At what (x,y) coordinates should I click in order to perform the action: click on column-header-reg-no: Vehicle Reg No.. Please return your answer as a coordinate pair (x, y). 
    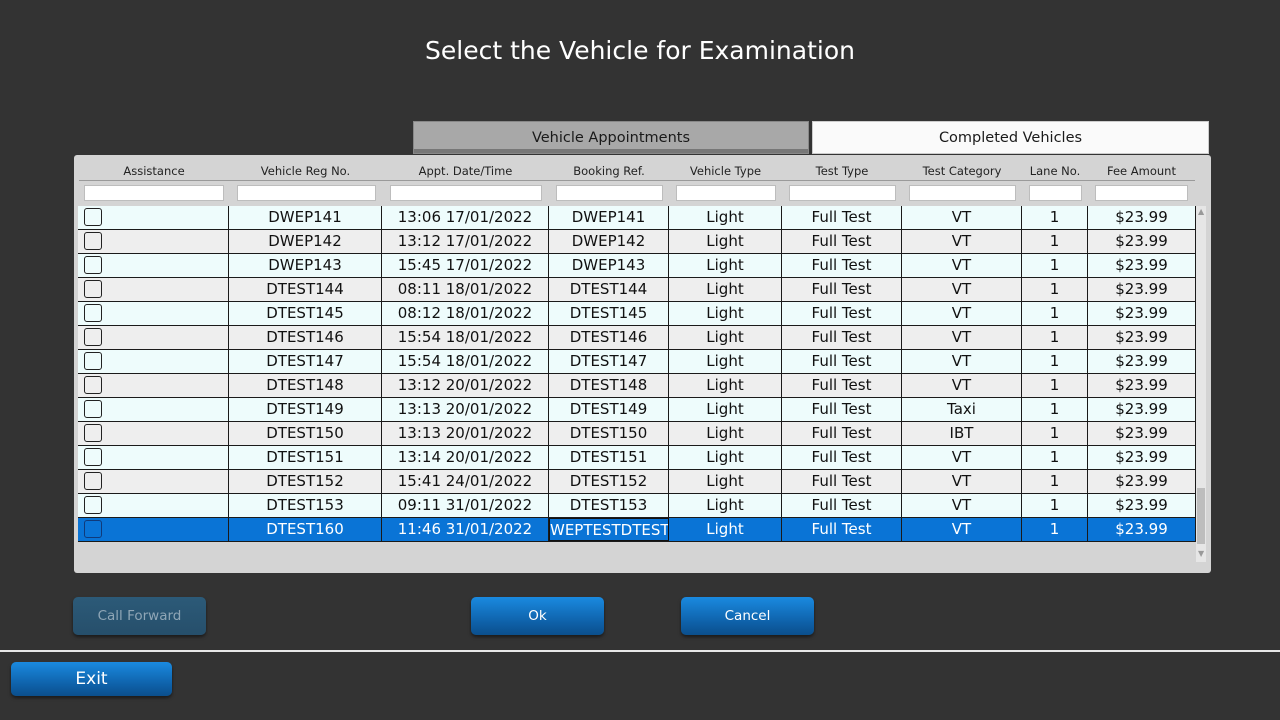
    Looking at the image, I should click on (305, 171).